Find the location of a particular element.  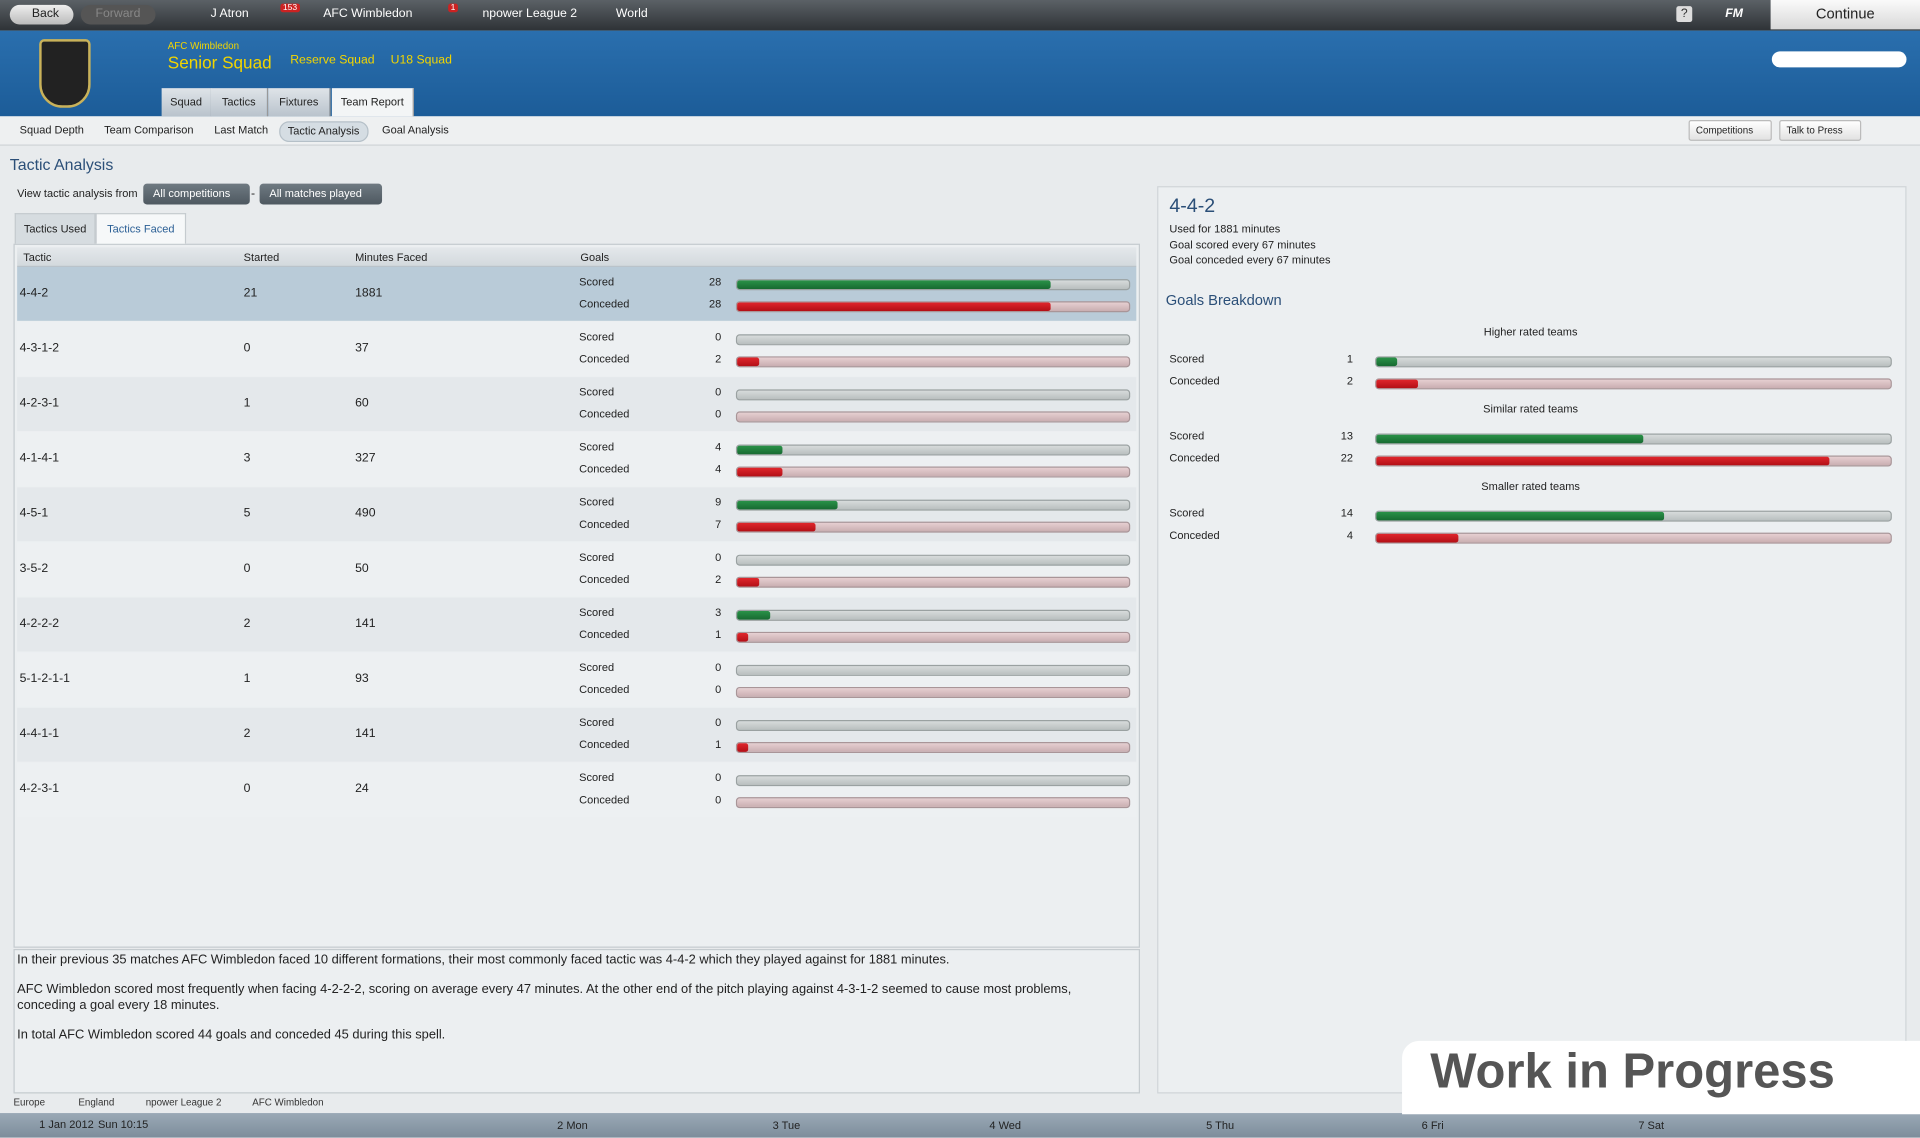

minutes-faced: 50 is located at coordinates (362, 569).